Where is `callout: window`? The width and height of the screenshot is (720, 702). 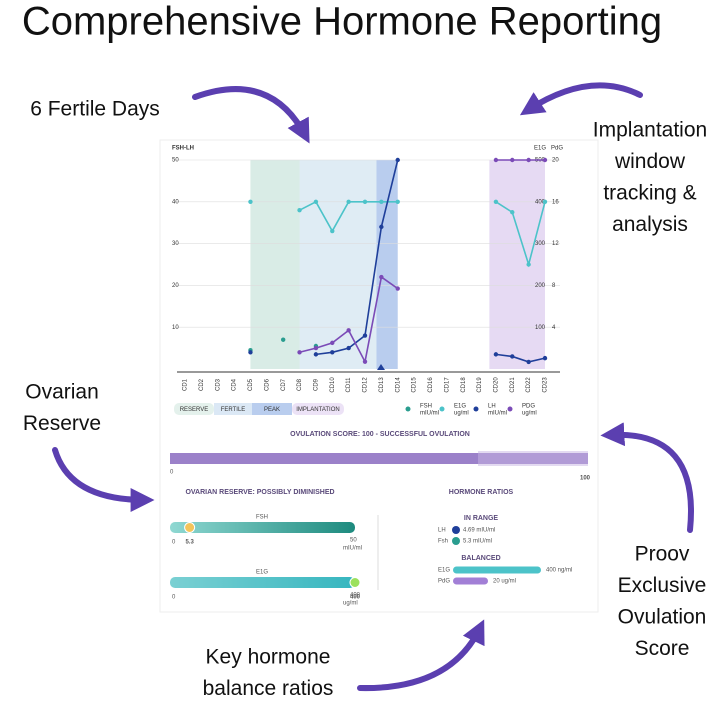
callout: window is located at coordinates (650, 161).